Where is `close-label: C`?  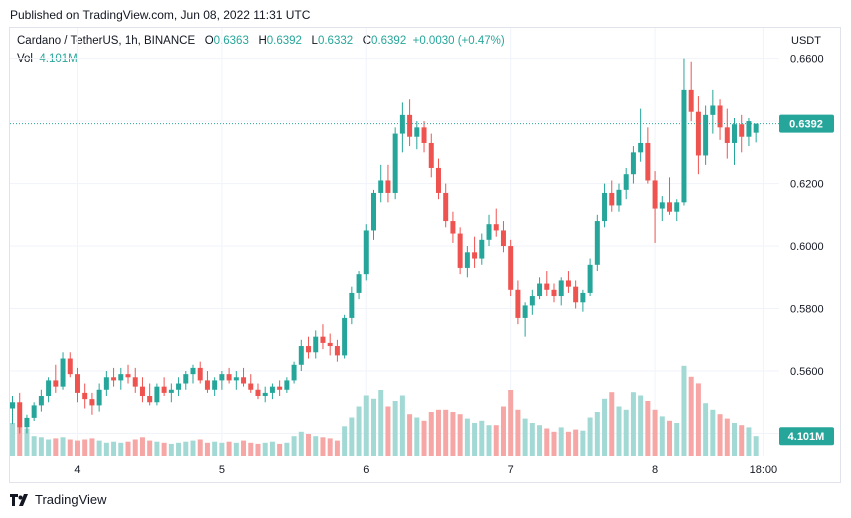
close-label: C is located at coordinates (367, 41).